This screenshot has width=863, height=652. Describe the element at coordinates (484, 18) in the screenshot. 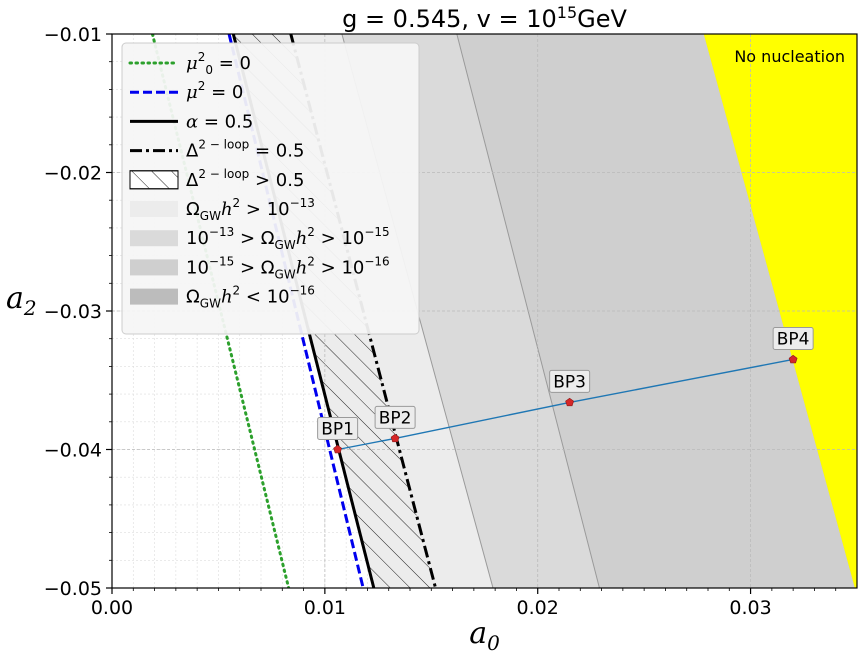

I see `chart-title: g = 0.545, v = 1015GeV` at that location.